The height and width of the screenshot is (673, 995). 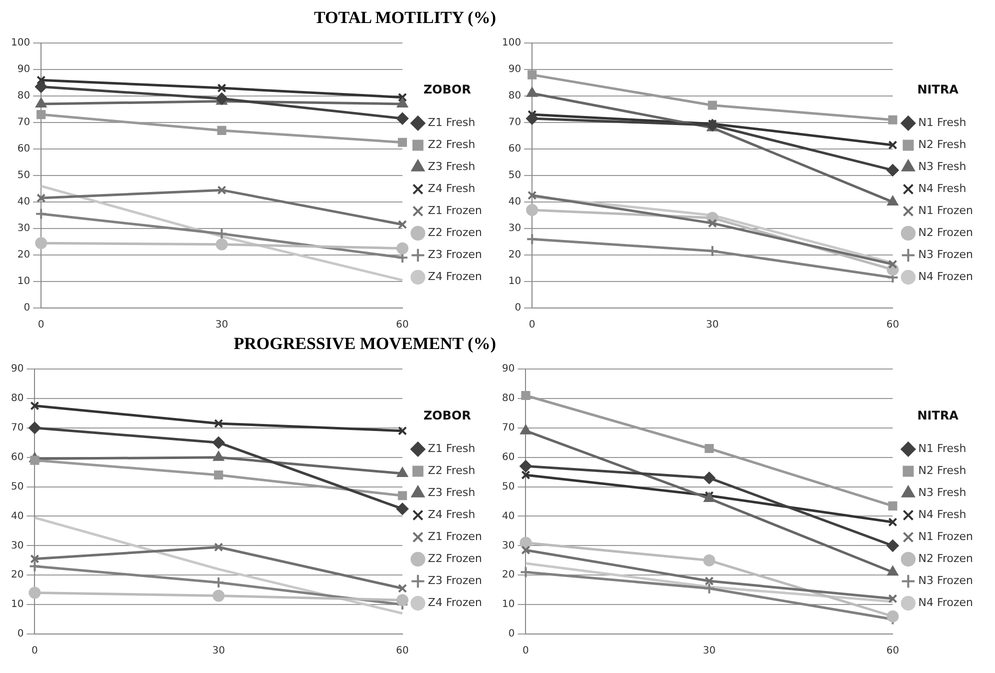 What do you see at coordinates (404, 18) in the screenshot?
I see `chart-title: TOTAL MOTILITY (%)` at bounding box center [404, 18].